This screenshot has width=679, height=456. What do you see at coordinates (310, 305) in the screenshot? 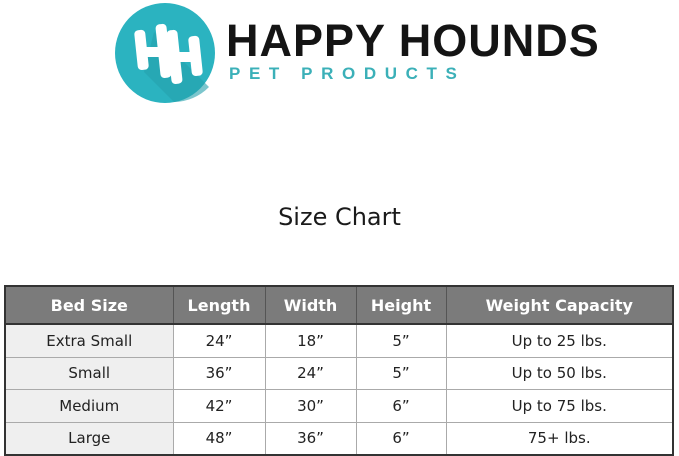
I see `header-cell: Width` at bounding box center [310, 305].